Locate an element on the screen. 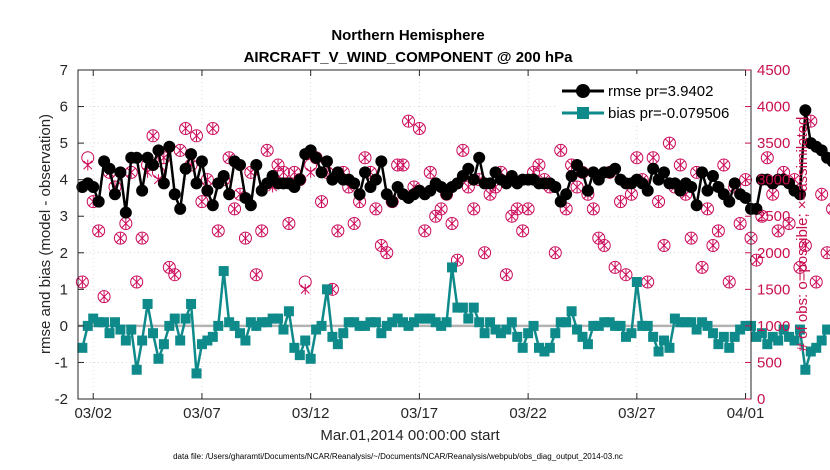 Image resolution: width=830 pixels, height=470 pixels. right-axis-label: # of obs: o=possible; ×=assimilated is located at coordinates (802, 234).